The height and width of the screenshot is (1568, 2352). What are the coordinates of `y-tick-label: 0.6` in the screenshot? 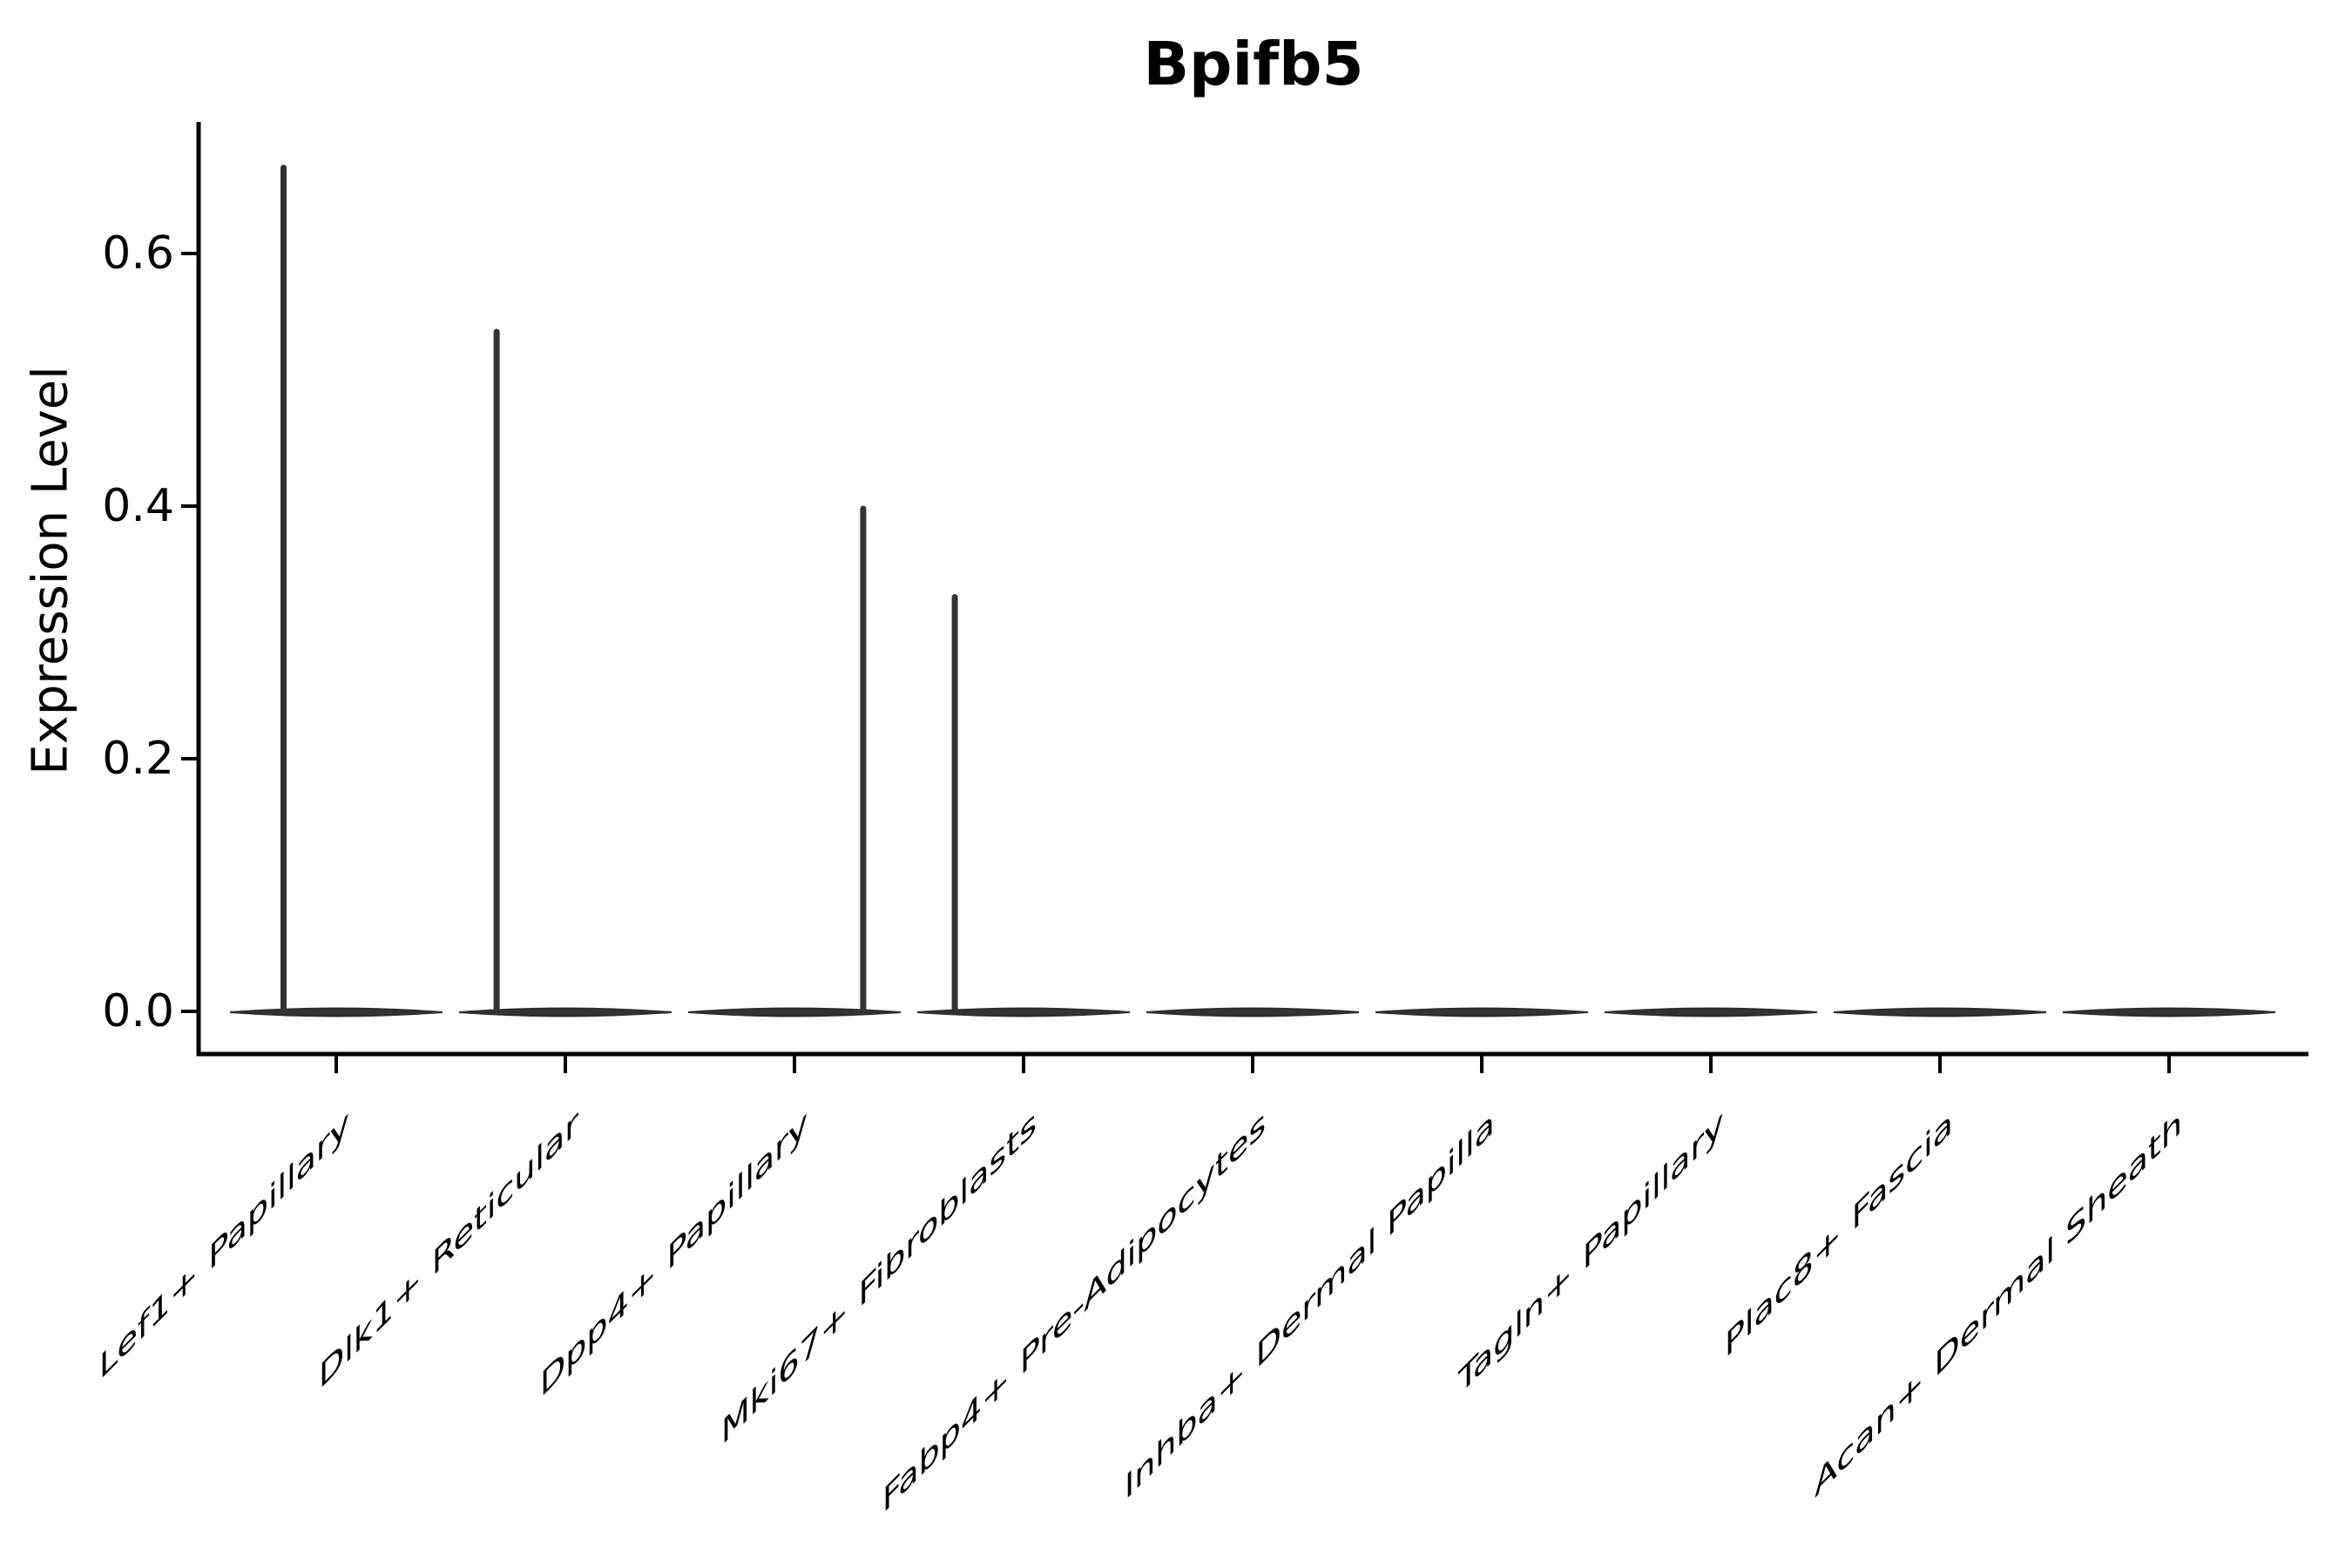 It's located at (138, 253).